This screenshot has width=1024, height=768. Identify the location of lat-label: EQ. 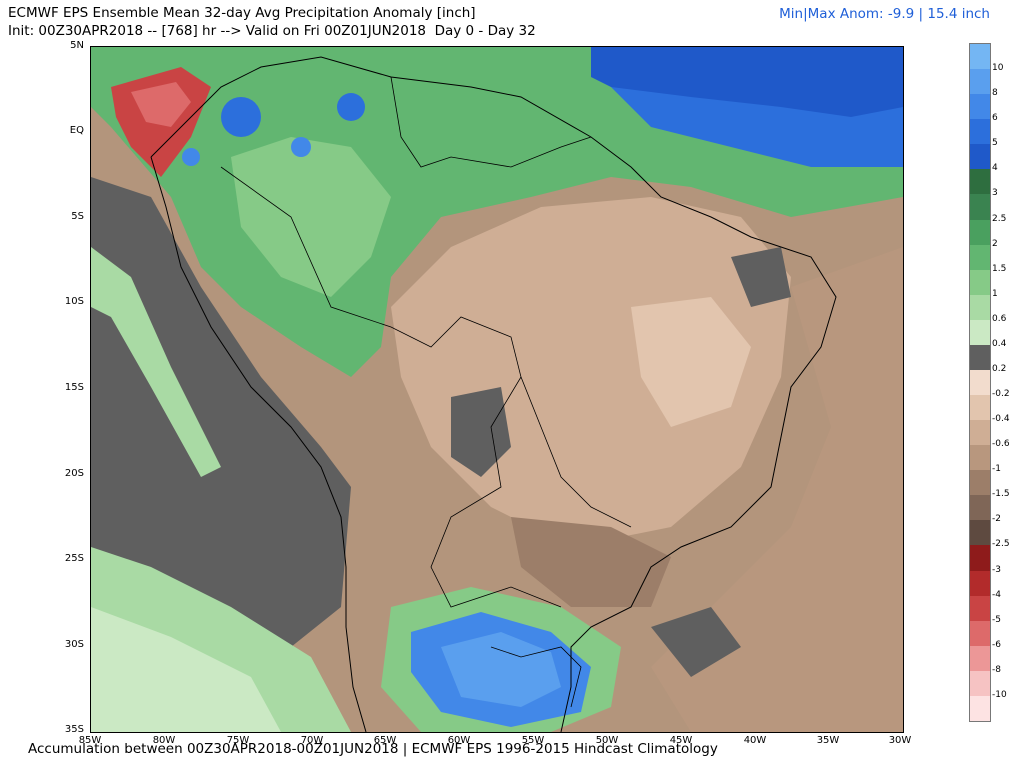
(76, 130).